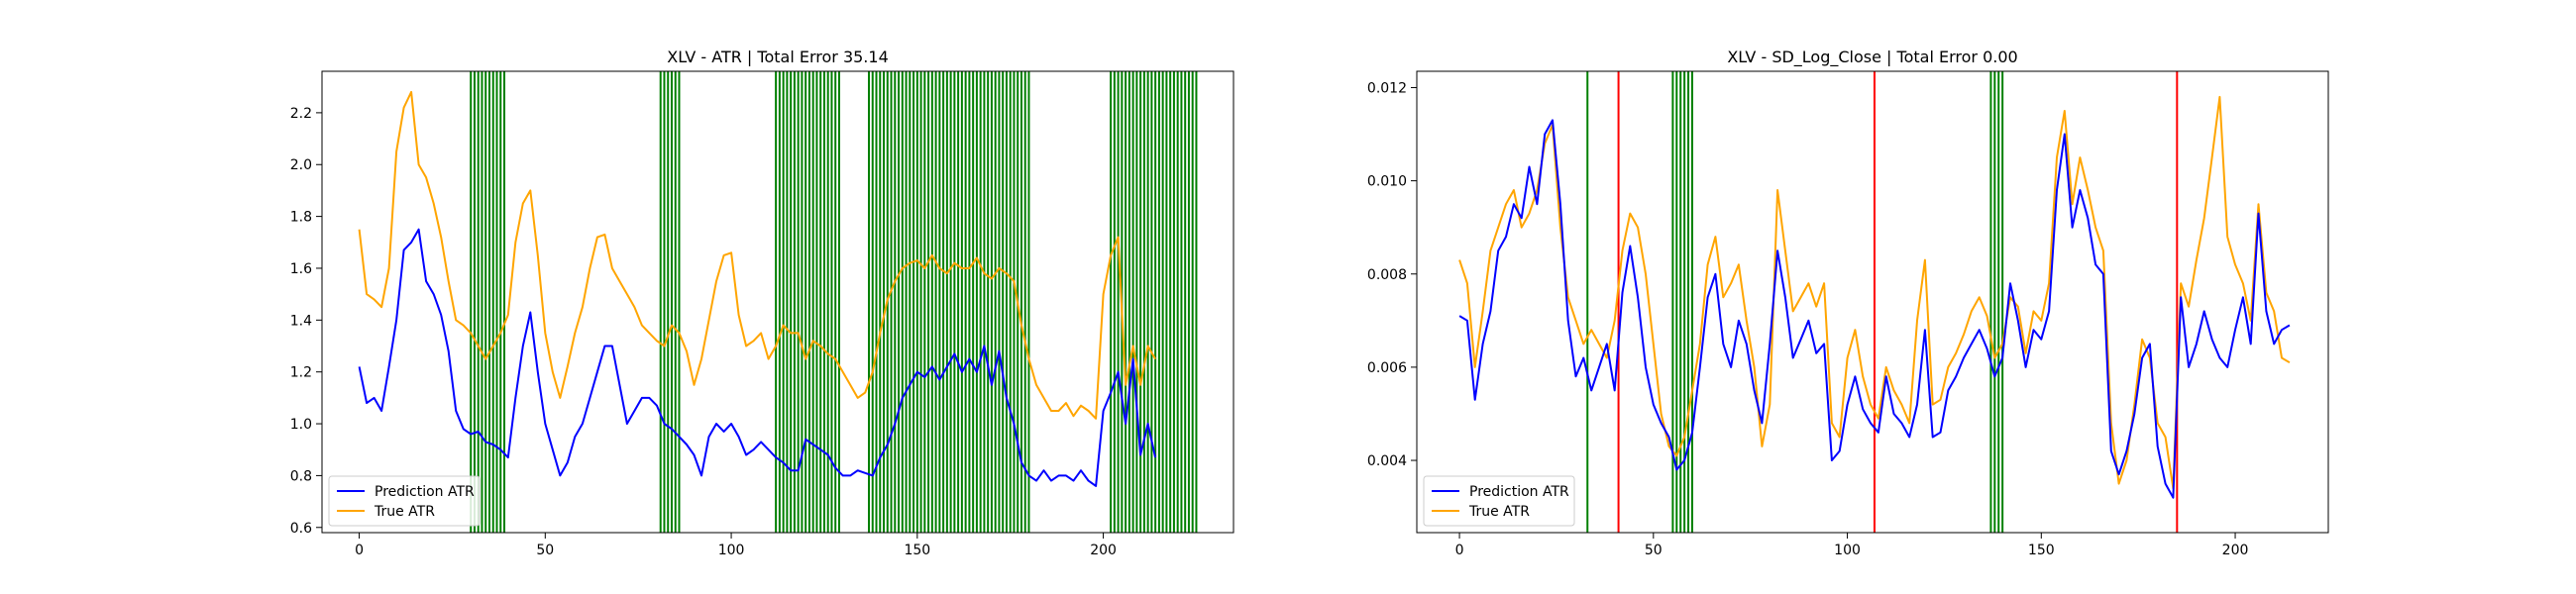 This screenshot has width=2576, height=594. What do you see at coordinates (2235, 550) in the screenshot?
I see `sd-log-close-x-tick-label: 200` at bounding box center [2235, 550].